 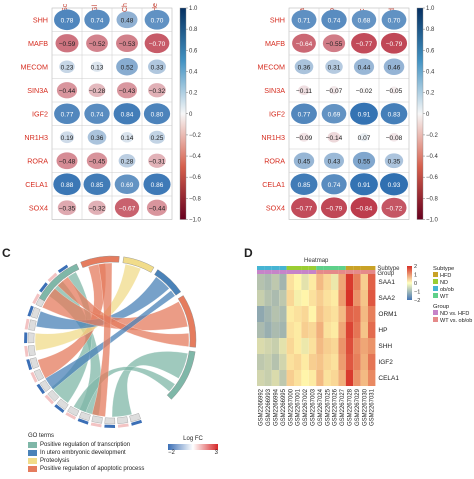 What do you see at coordinates (171, 453) in the screenshot?
I see `logfc-min: −2` at bounding box center [171, 453].